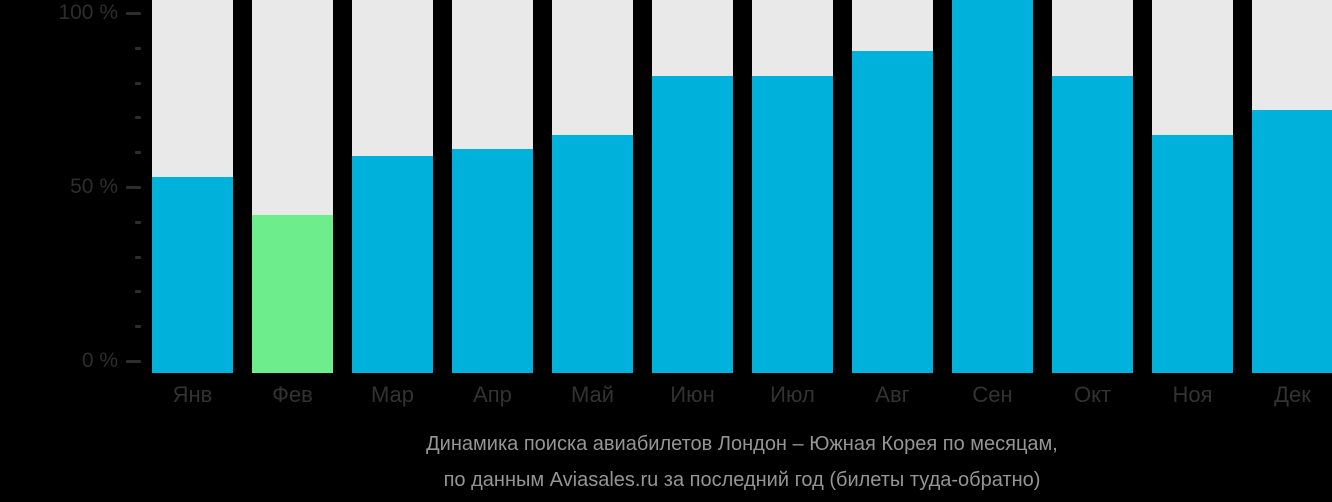  I want to click on bar-mar, so click(392, 264).